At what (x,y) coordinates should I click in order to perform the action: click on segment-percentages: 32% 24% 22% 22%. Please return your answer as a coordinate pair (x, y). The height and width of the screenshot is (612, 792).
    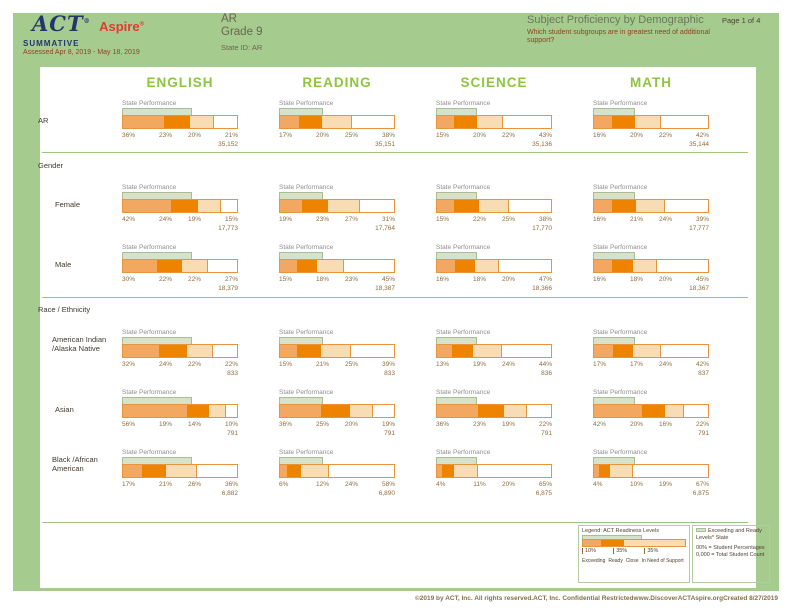
    Looking at the image, I should click on (180, 364).